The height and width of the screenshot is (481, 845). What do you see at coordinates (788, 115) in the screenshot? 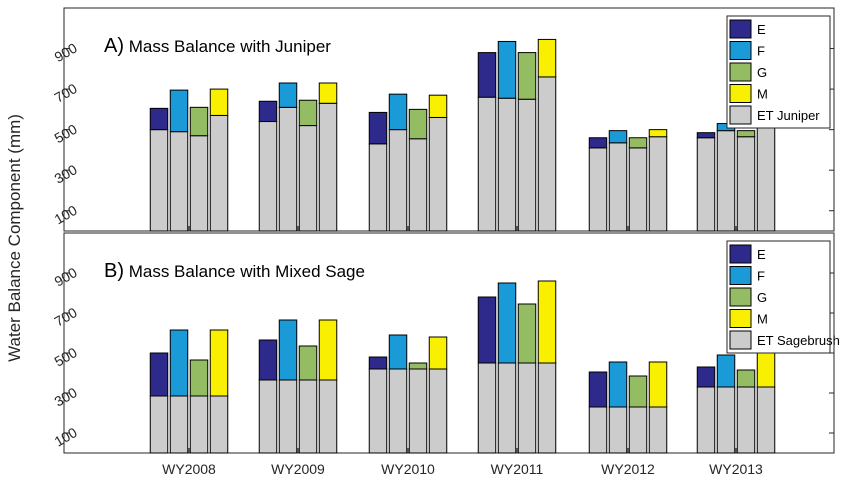
I see `legend-label: ET Juniper` at bounding box center [788, 115].